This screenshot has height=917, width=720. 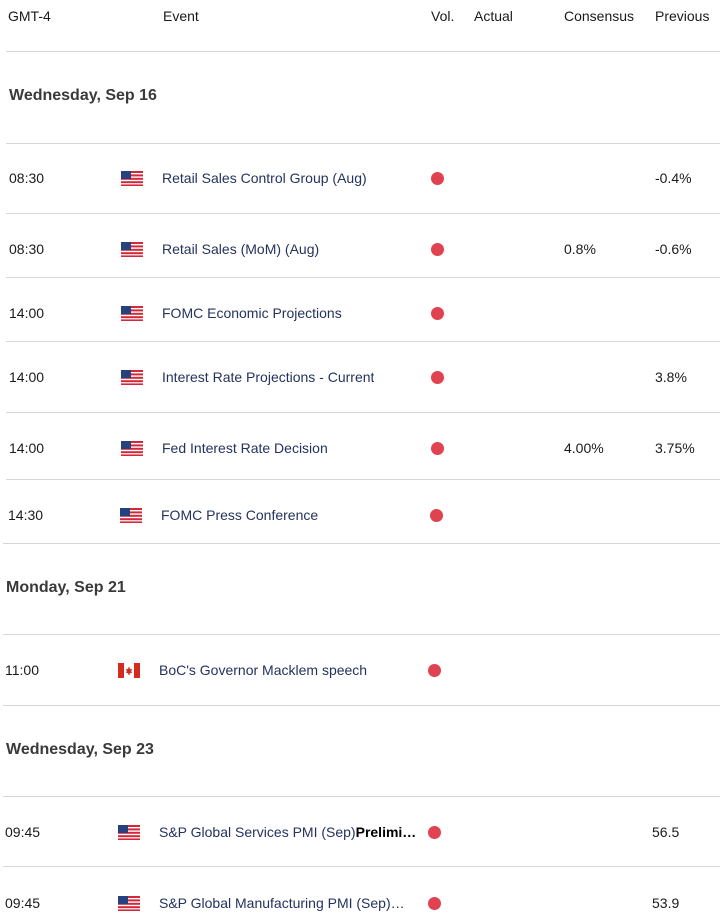 I want to click on previous-value: 56.5, so click(x=666, y=832).